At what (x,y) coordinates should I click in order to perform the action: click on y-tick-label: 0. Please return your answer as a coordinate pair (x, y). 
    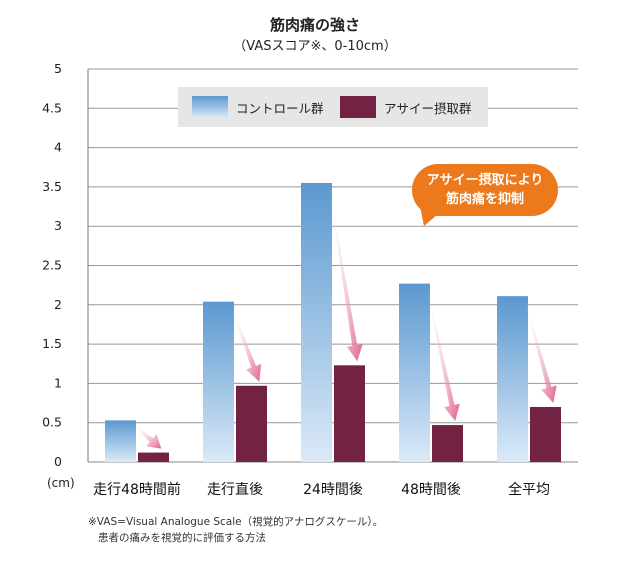
    Looking at the image, I should click on (58, 461).